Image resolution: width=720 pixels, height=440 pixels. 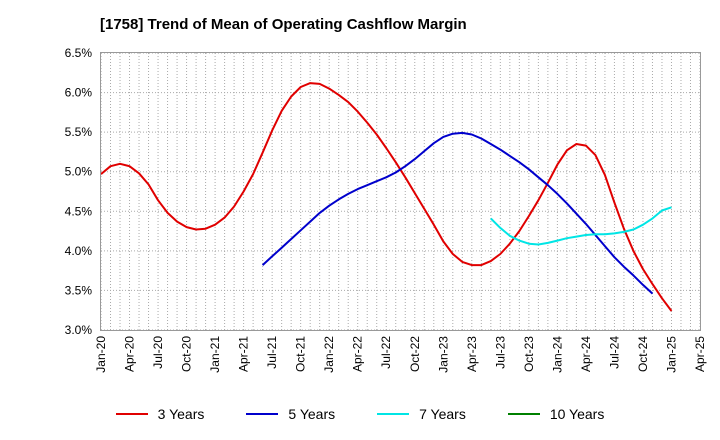 What do you see at coordinates (614, 352) in the screenshot?
I see `x-tick-label: Jul-24` at bounding box center [614, 352].